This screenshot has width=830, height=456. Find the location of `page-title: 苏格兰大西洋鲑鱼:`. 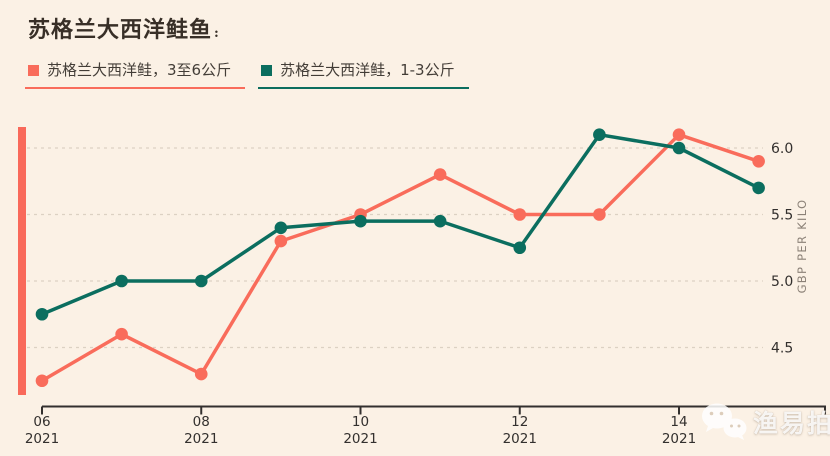

page-title: 苏格兰大西洋鲑鱼: is located at coordinates (124, 28).